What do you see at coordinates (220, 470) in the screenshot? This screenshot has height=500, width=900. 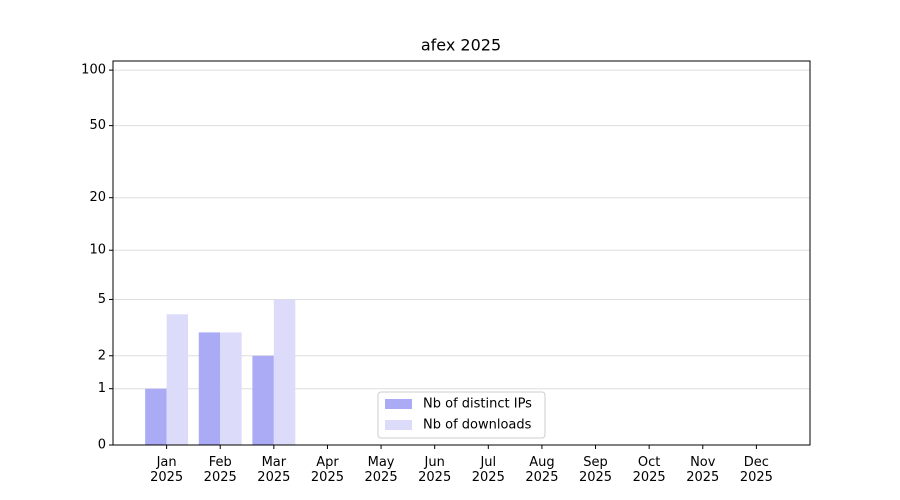 I see `x-tick-label: Feb 2025` at bounding box center [220, 470].